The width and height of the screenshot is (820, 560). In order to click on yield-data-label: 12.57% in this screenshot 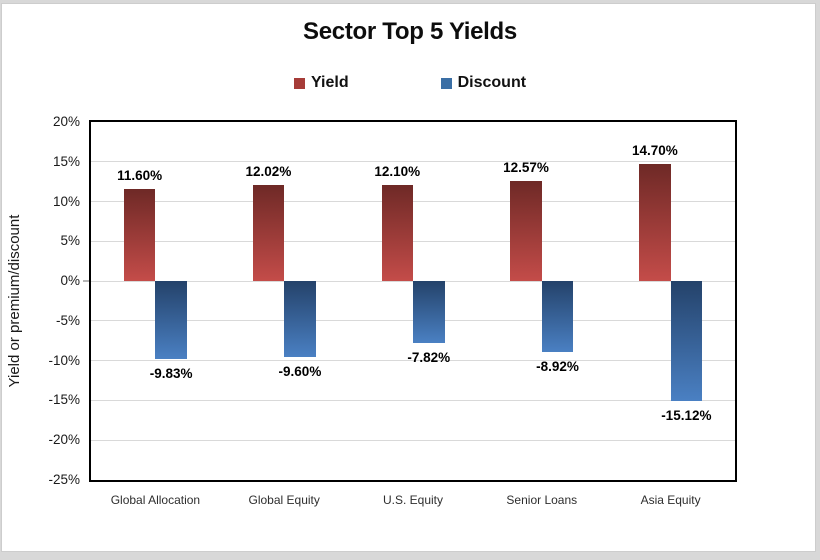, I will do `click(526, 168)`.